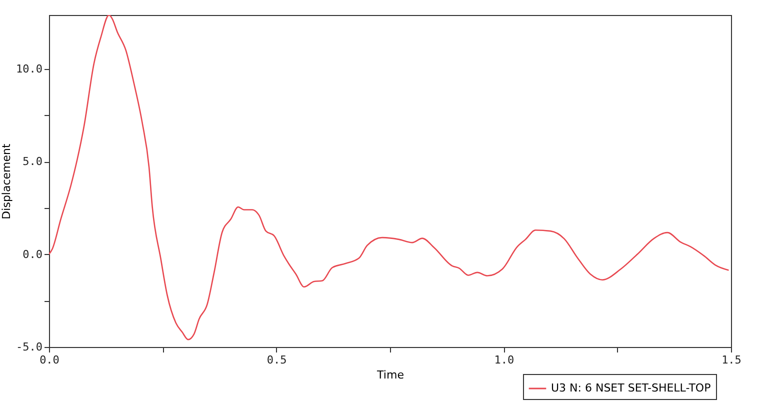  Describe the element at coordinates (631, 388) in the screenshot. I see `legend-label: U3 N: 6 NSET SET-SHELL-TOP` at that location.